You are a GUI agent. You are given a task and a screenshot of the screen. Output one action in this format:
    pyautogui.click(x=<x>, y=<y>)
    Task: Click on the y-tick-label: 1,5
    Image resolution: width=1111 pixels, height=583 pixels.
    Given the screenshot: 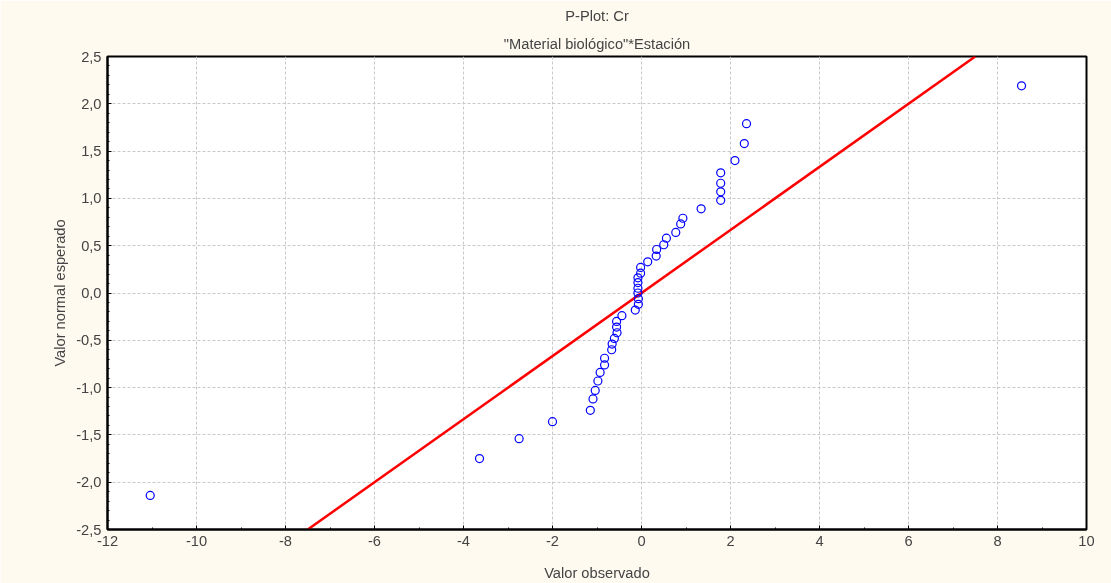 What is the action you would take?
    pyautogui.click(x=91, y=151)
    